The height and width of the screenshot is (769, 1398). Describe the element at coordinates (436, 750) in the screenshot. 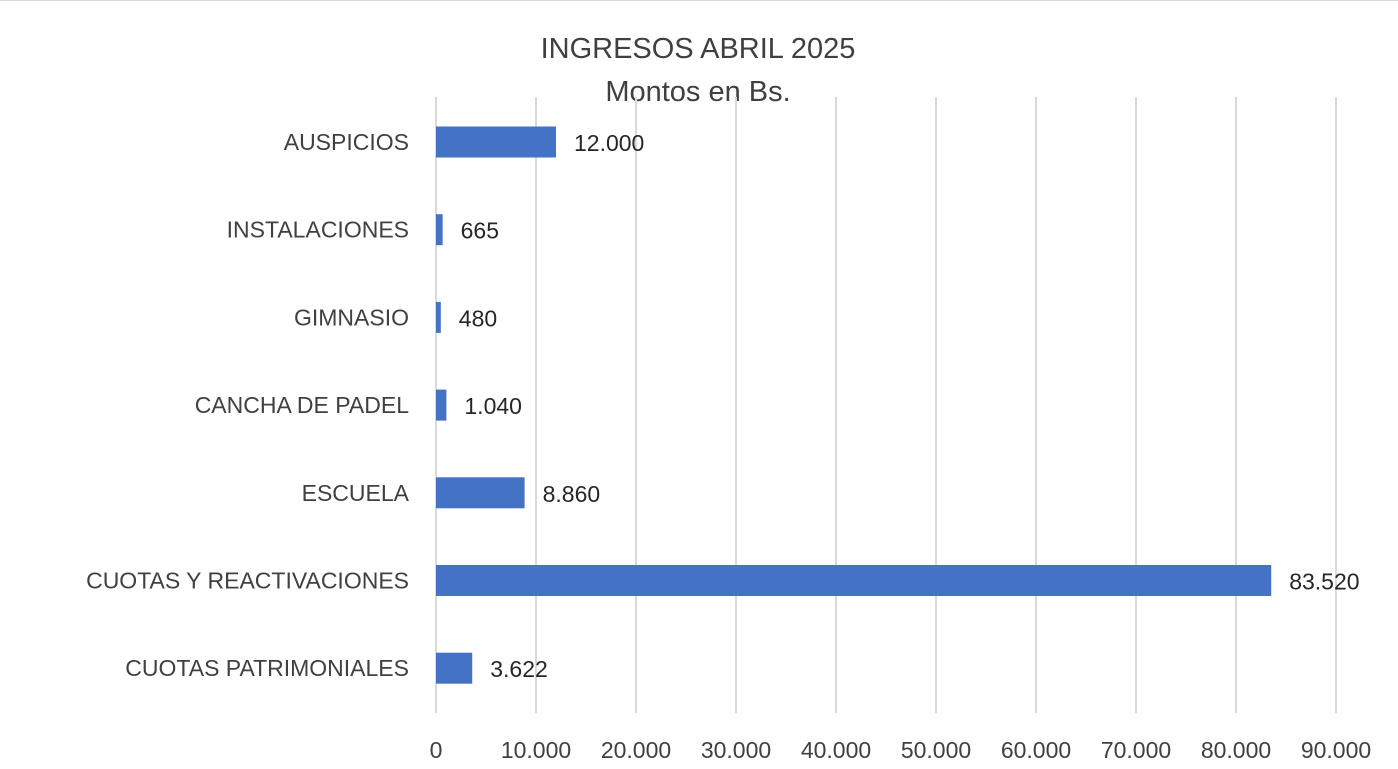

I see `x-tick-label: 0` at that location.